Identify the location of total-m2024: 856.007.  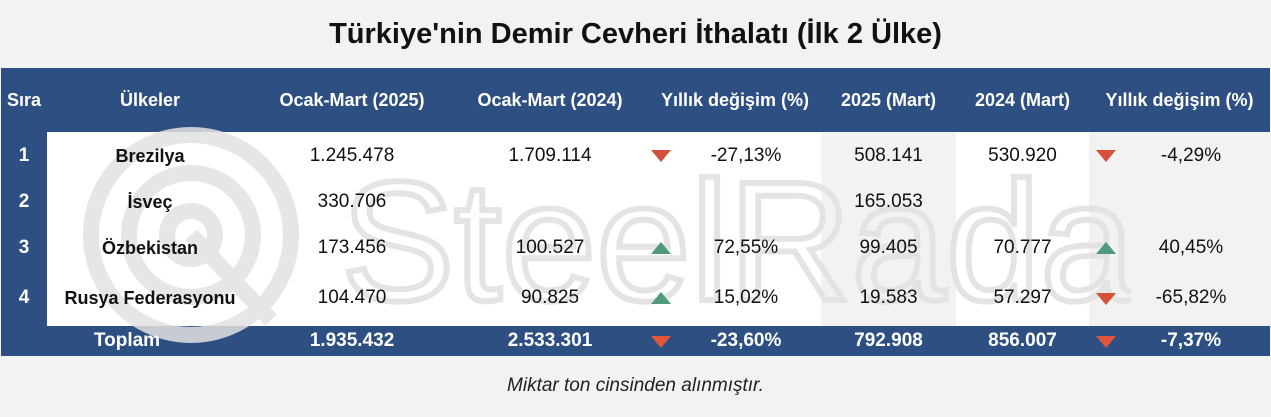
(1022, 340).